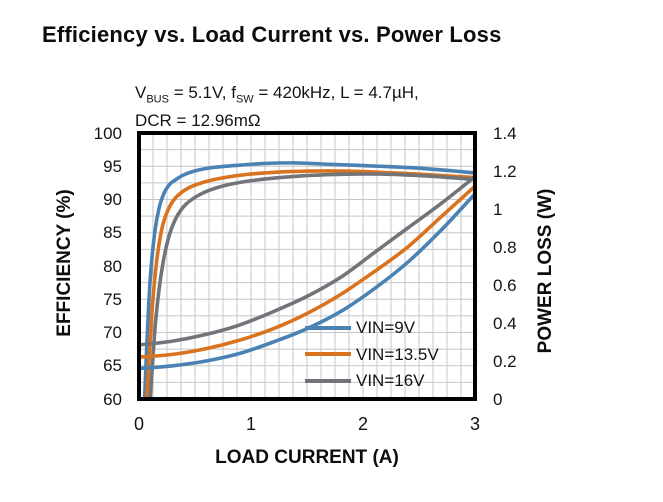 The height and width of the screenshot is (502, 663). What do you see at coordinates (498, 399) in the screenshot?
I see `y-right-tick-label: 0` at bounding box center [498, 399].